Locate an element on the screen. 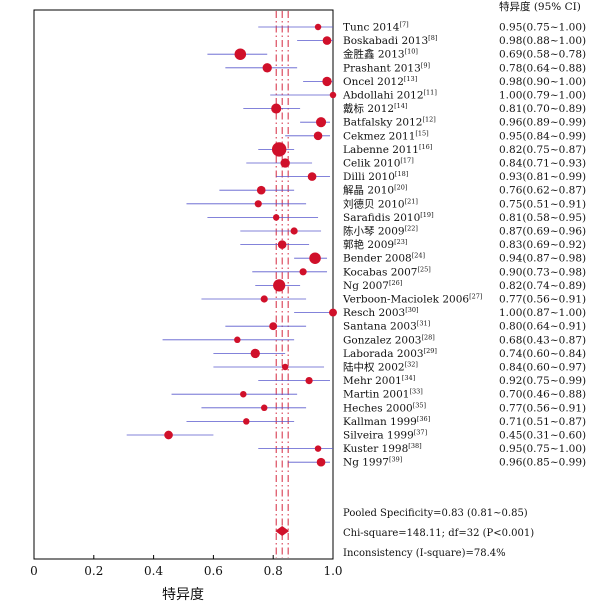 This screenshot has width=616, height=608. study-label: Resch 2003[30] is located at coordinates (381, 312).